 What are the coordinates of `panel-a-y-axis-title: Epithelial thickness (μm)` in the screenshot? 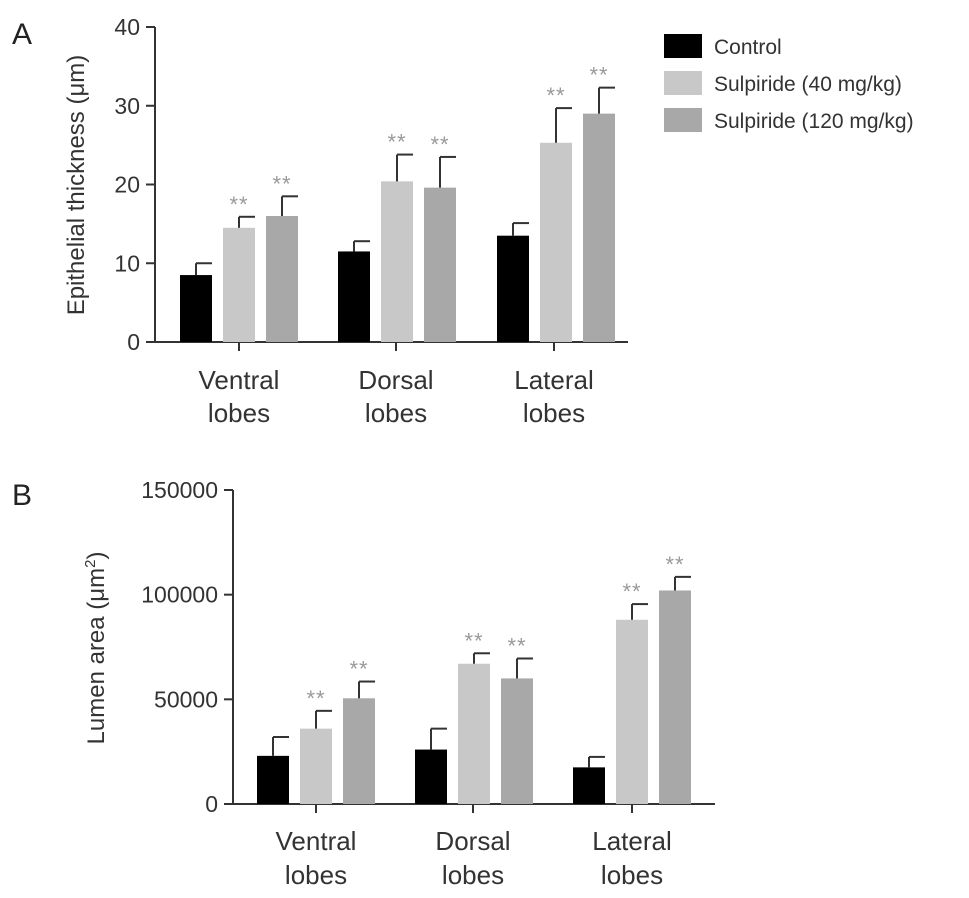 It's located at (76, 185).